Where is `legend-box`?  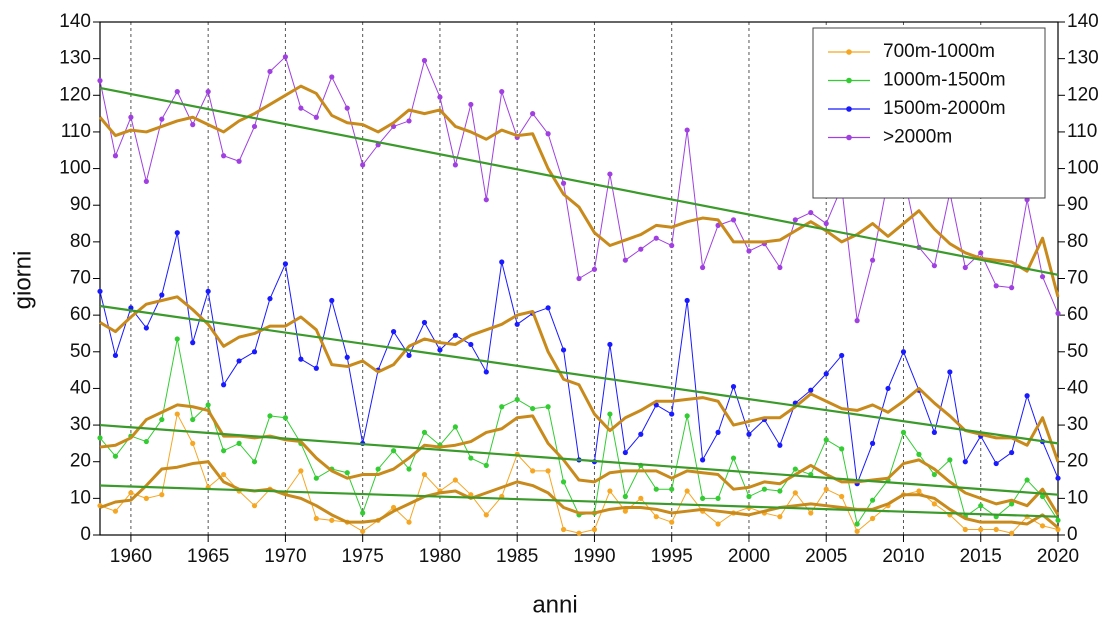 legend-box is located at coordinates (929, 113).